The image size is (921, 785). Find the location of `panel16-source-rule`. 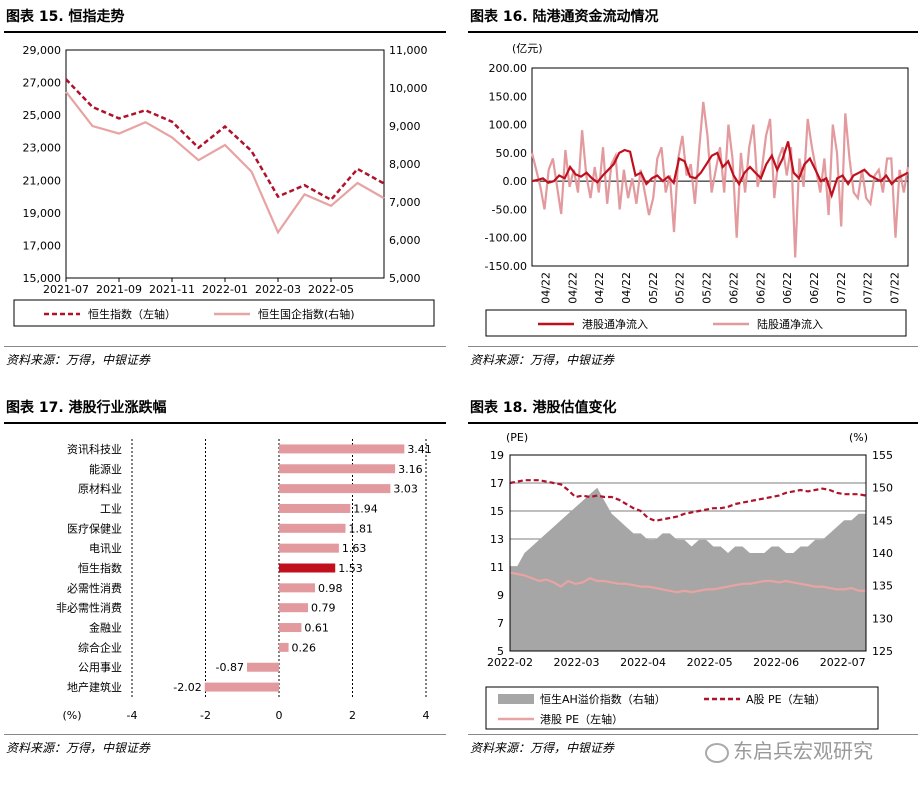

panel16-source-rule is located at coordinates (693, 346).